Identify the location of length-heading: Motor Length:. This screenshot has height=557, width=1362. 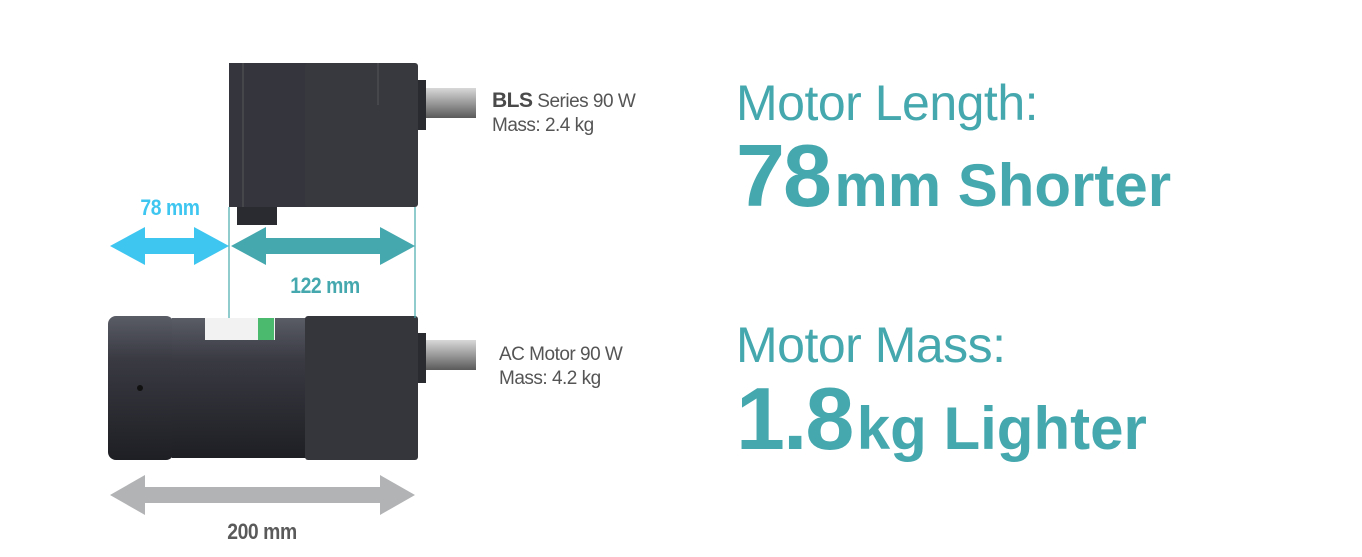
(887, 103).